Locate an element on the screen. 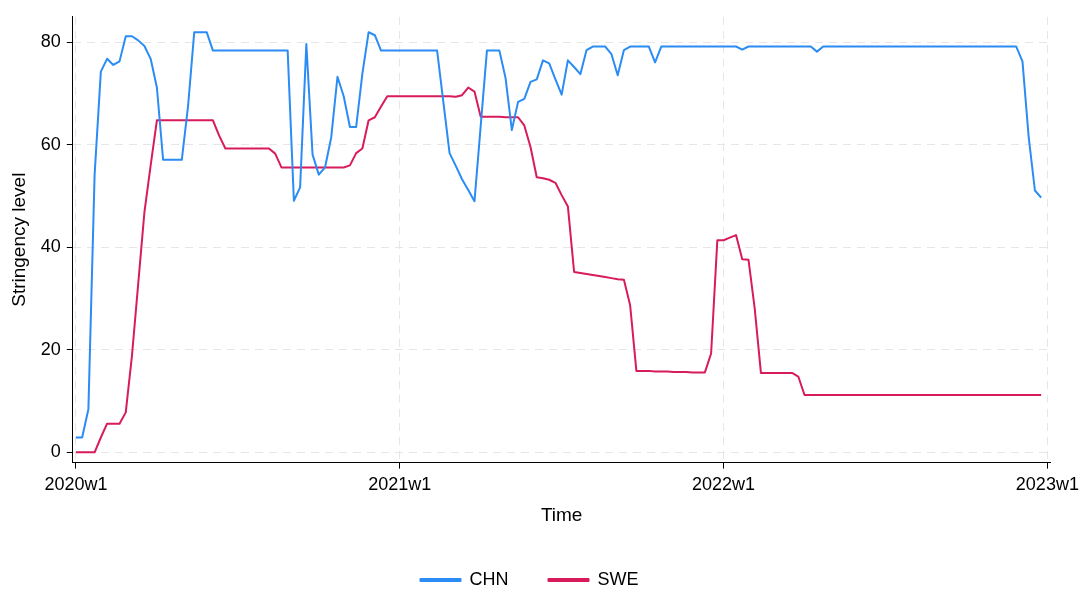 The image size is (1085, 603). y-tick-label: 80 is located at coordinates (50, 41).